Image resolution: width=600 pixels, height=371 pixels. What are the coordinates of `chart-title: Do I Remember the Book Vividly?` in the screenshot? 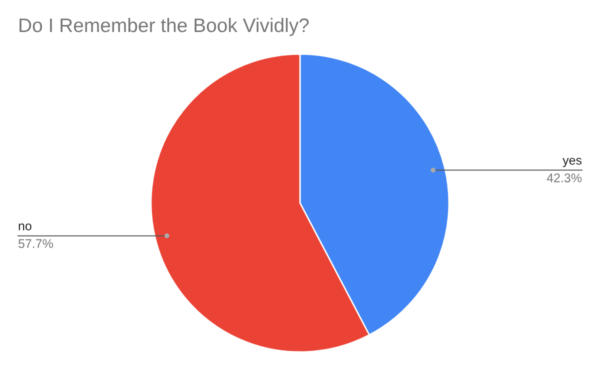 It's located at (164, 27).